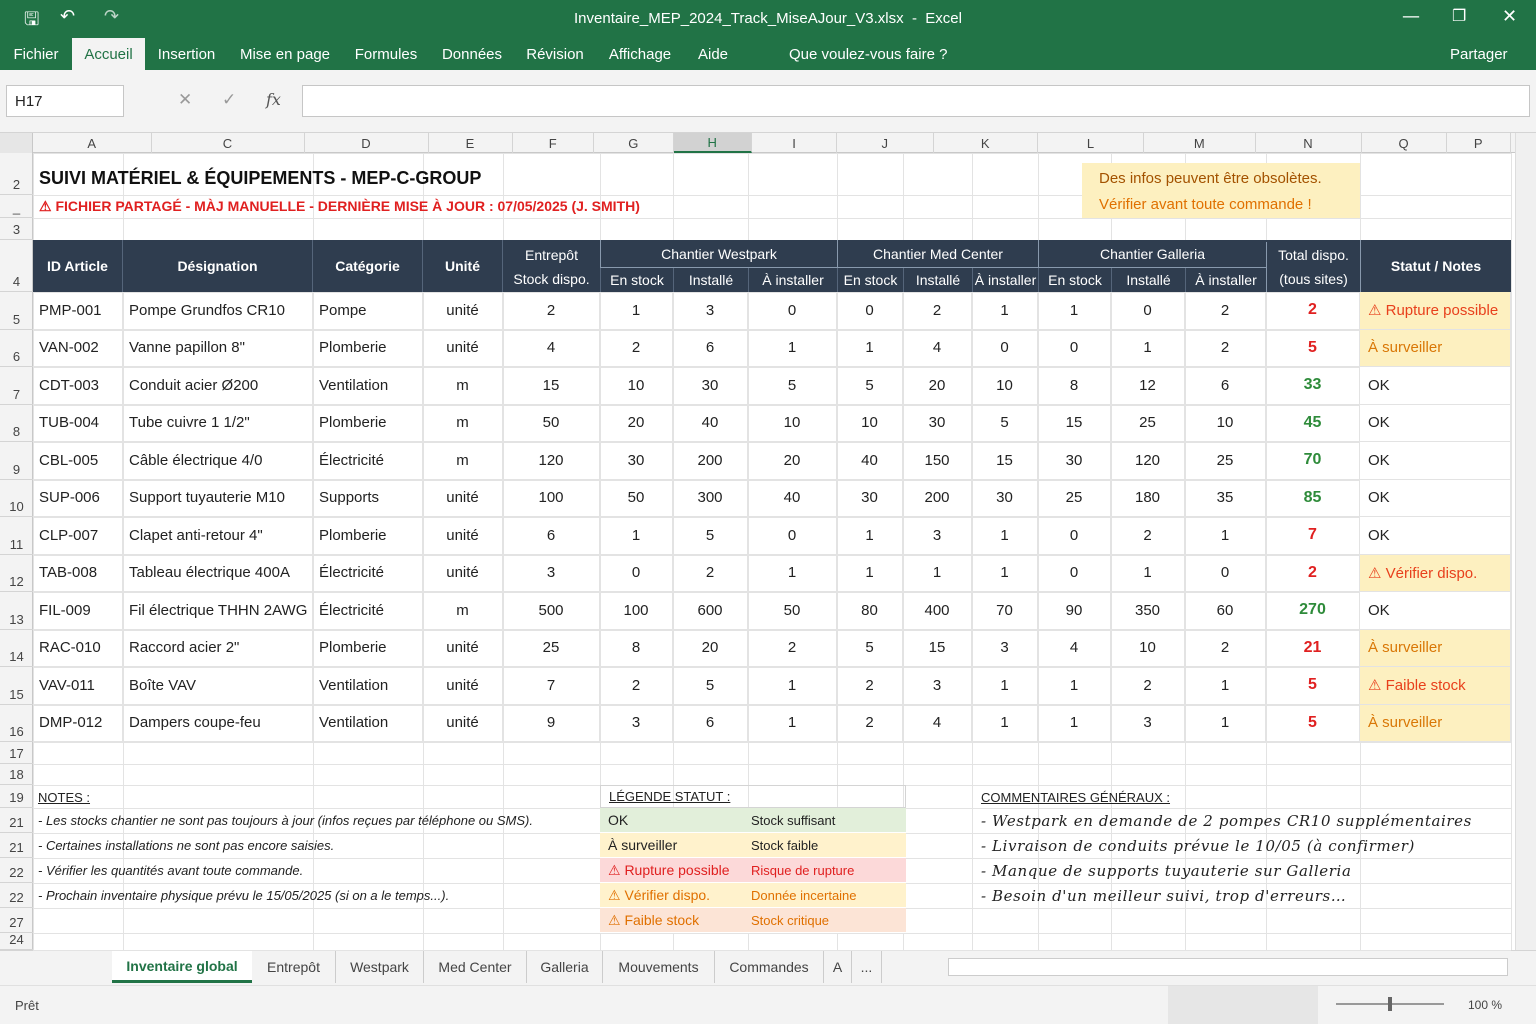 Image resolution: width=1536 pixels, height=1024 pixels. What do you see at coordinates (794, 143) in the screenshot?
I see `column-header: I` at bounding box center [794, 143].